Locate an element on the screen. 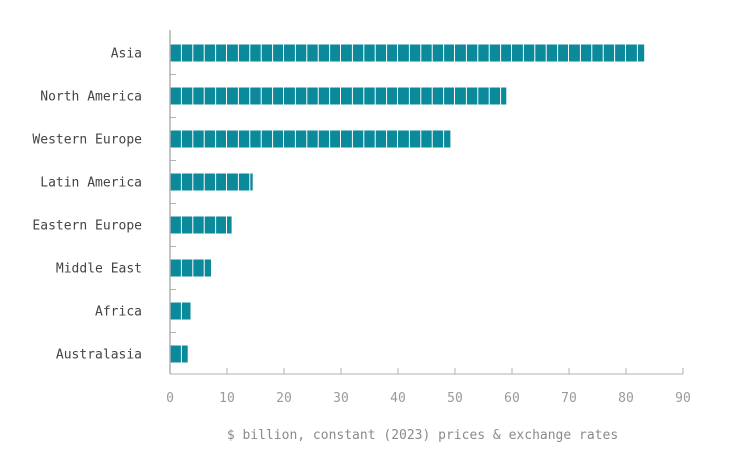  bar-middle-east is located at coordinates (190, 268).